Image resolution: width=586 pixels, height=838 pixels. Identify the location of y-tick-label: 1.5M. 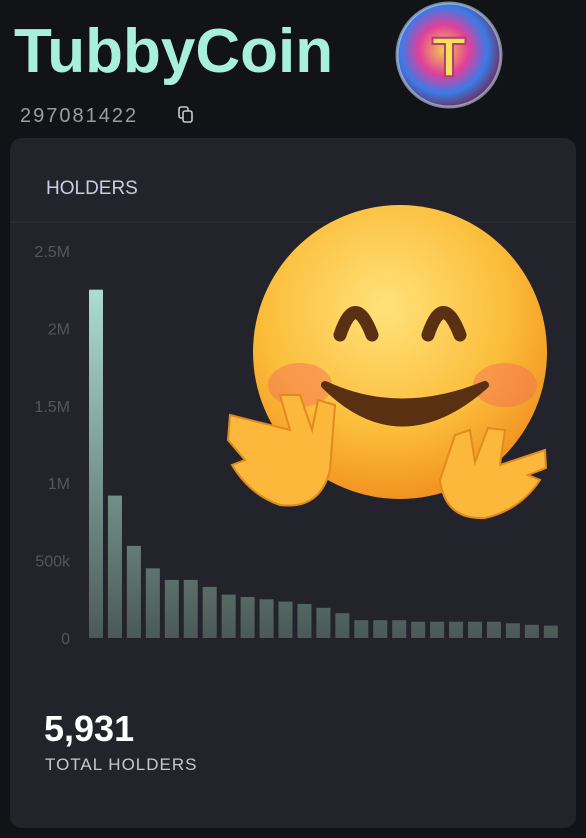
(52, 407).